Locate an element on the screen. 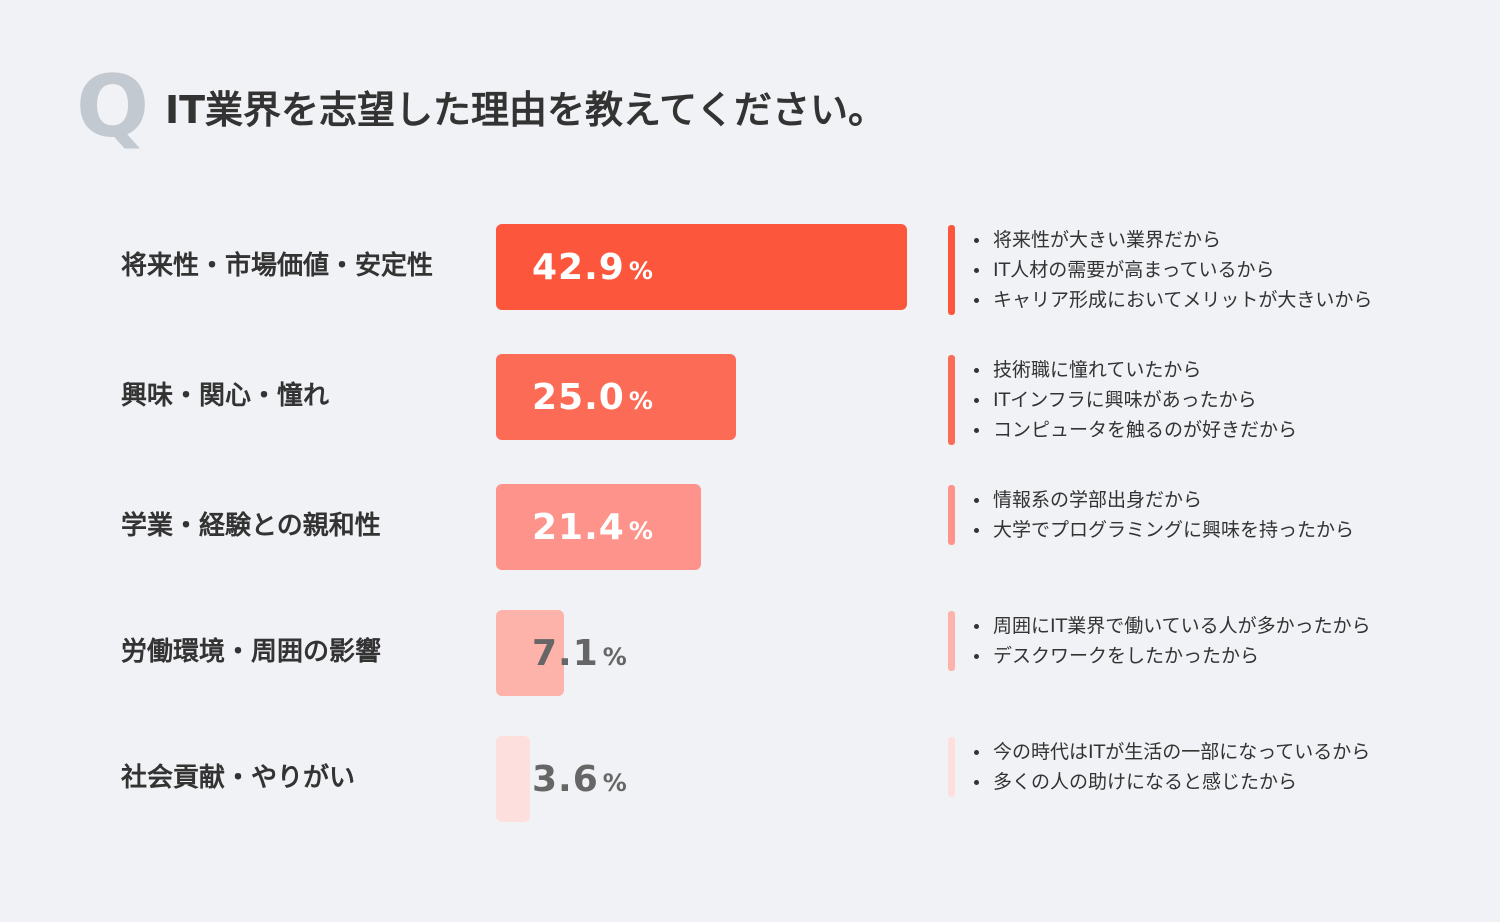 The width and height of the screenshot is (1500, 922). value-number: 21.4 is located at coordinates (578, 527).